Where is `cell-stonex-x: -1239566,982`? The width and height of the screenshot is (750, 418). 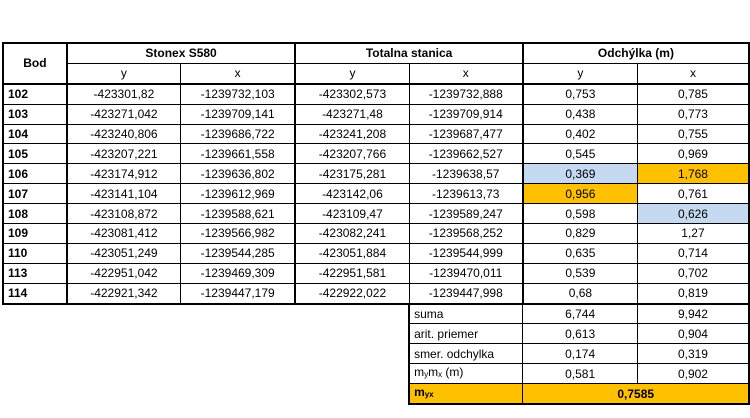
cell-stonex-x: -1239566,982 is located at coordinates (238, 233).